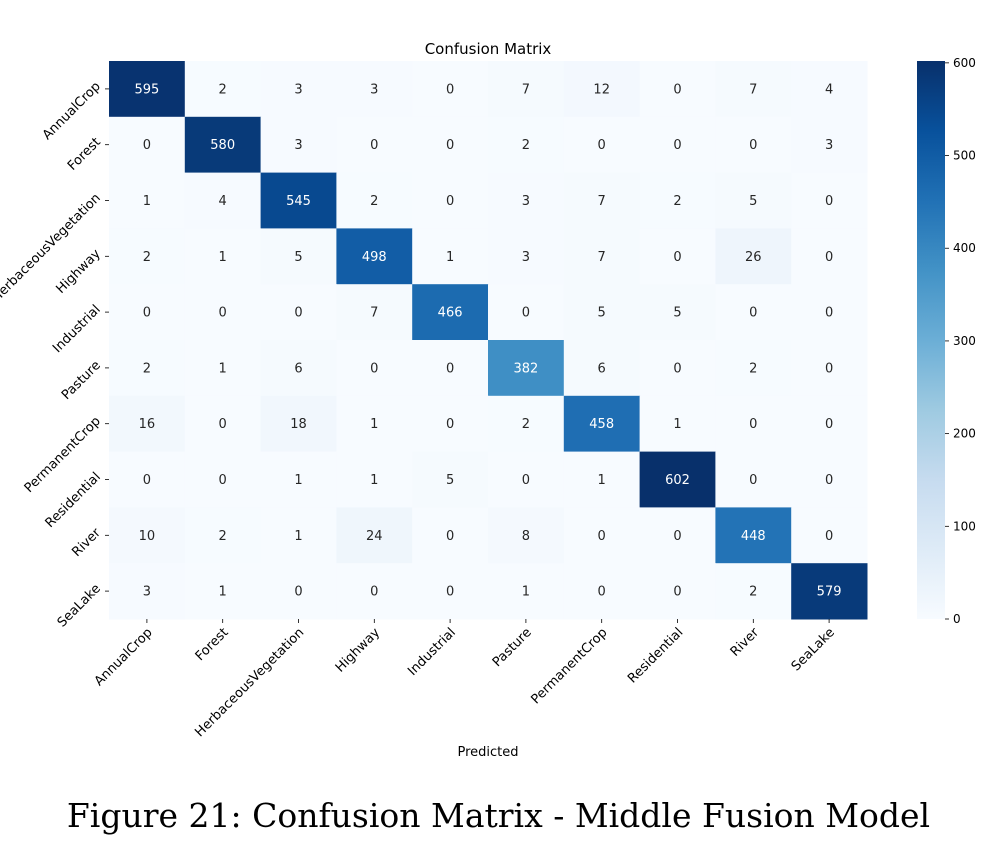  What do you see at coordinates (525, 368) in the screenshot?
I see `cell-value-label: 382` at bounding box center [525, 368].